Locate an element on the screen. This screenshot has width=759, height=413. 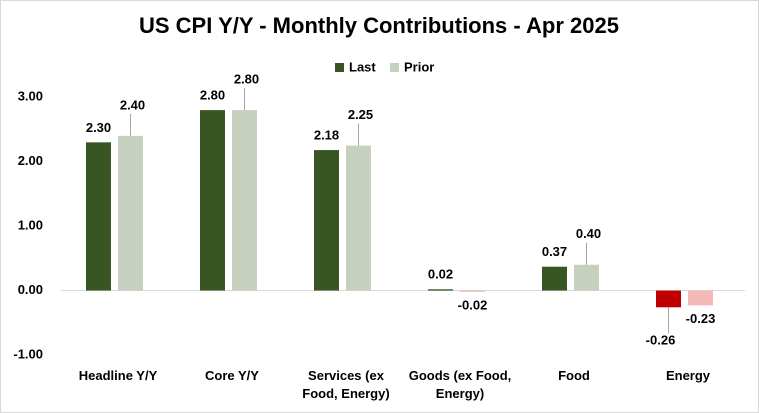
value-label: 2.30 is located at coordinates (98, 127).